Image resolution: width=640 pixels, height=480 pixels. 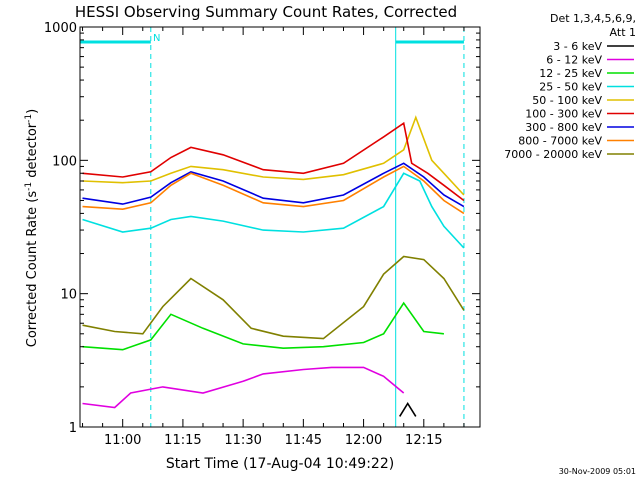 I want to click on x-tick-label-4: 12:00, so click(x=363, y=440).